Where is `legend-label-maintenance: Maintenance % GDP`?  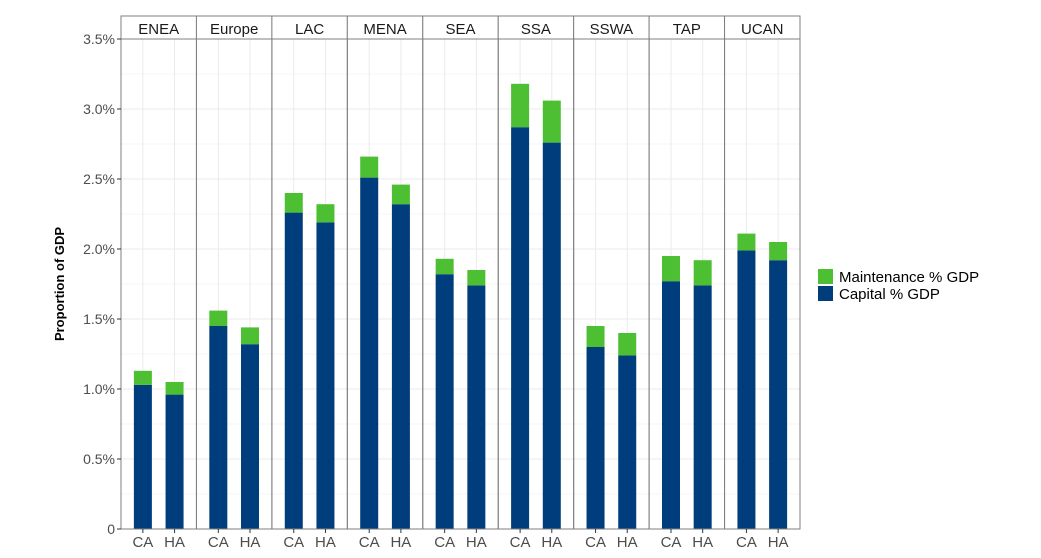
legend-label-maintenance: Maintenance % GDP is located at coordinates (909, 277).